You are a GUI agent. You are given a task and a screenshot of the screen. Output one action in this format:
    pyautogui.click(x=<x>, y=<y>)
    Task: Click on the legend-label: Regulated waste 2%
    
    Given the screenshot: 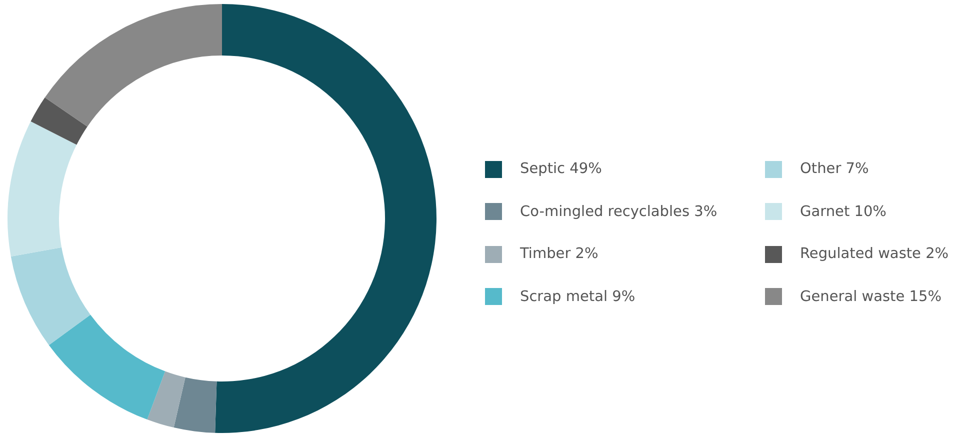 What is the action you would take?
    pyautogui.click(x=874, y=254)
    